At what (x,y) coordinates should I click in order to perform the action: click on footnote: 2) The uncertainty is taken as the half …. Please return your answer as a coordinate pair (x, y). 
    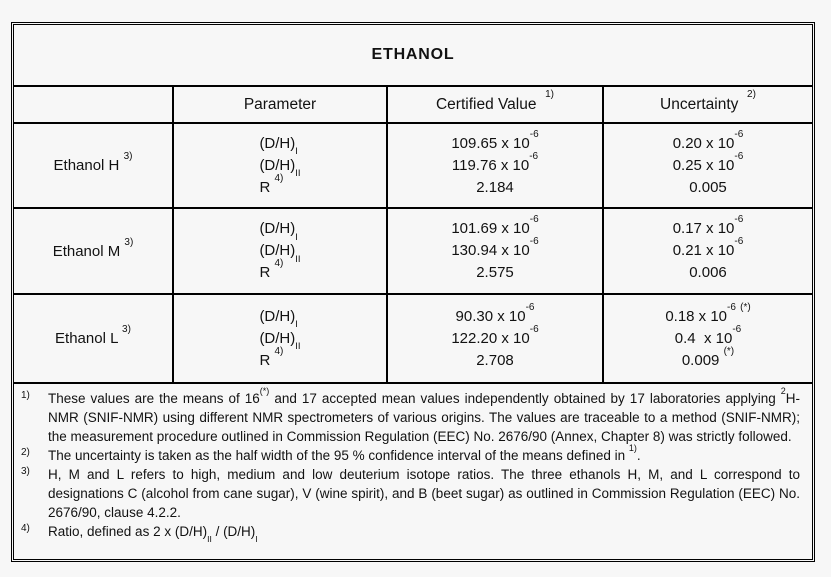
    Looking at the image, I should click on (410, 453).